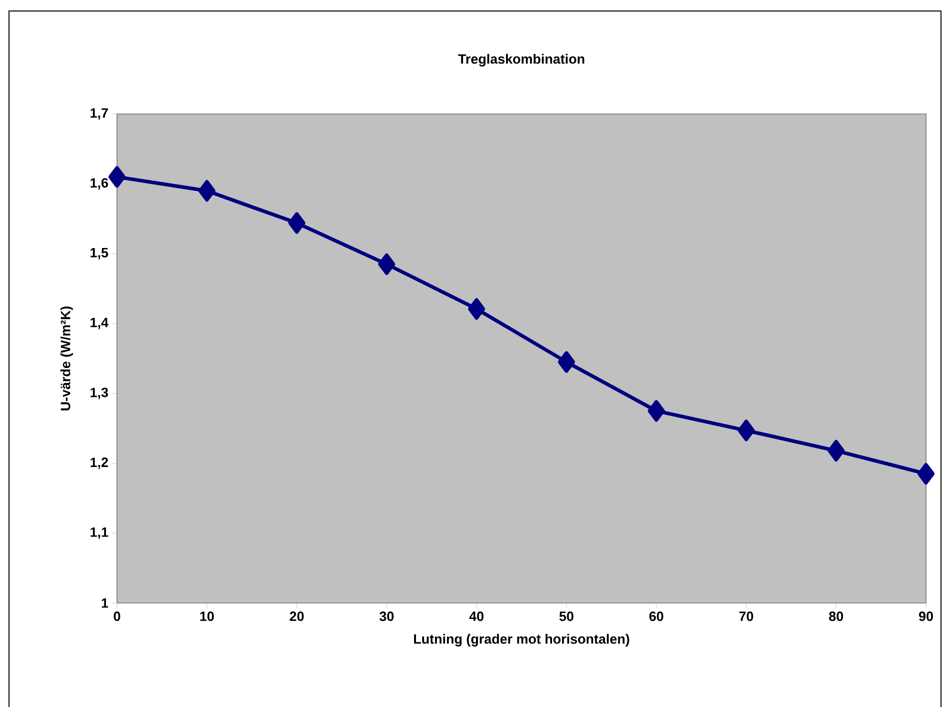 The image size is (943, 707). What do you see at coordinates (836, 617) in the screenshot?
I see `x-tick-label: 80` at bounding box center [836, 617].